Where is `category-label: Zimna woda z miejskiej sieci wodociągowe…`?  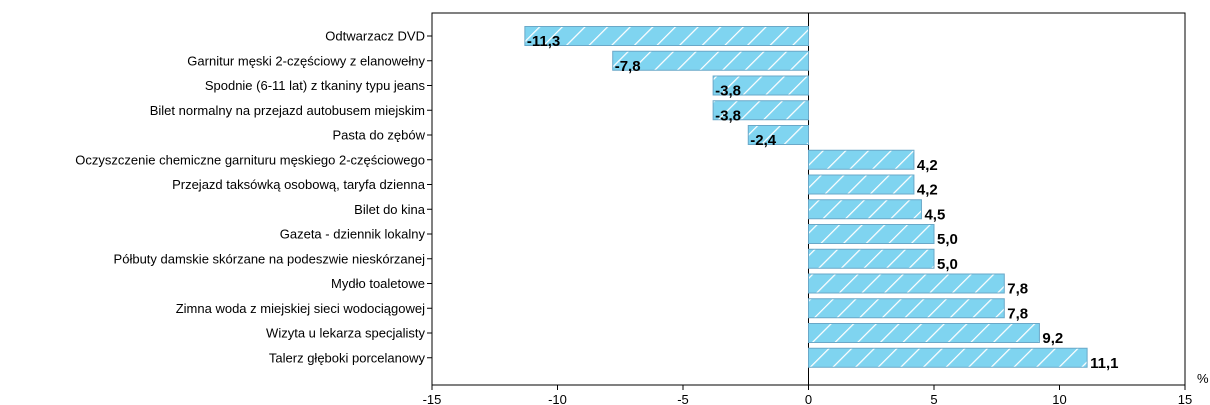 category-label: Zimna woda z miejskiej sieci wodociągowe… is located at coordinates (300, 308).